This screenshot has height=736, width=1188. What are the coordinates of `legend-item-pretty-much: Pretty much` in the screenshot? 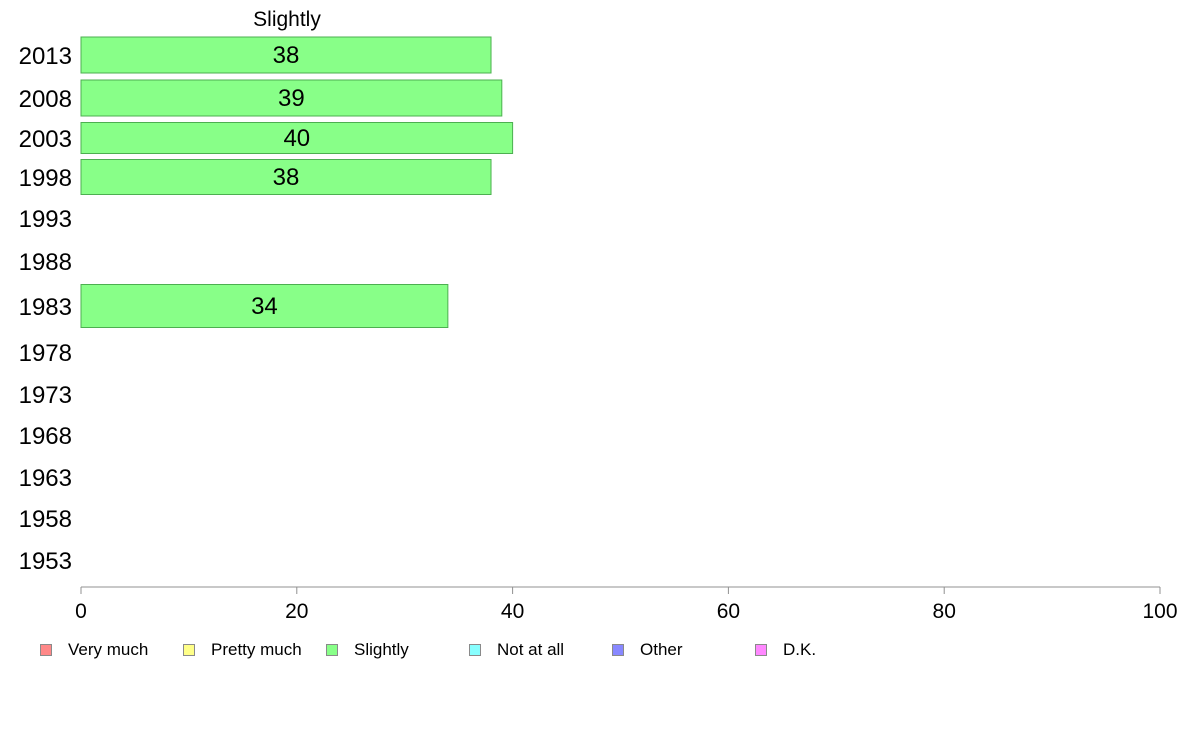 It's located at (242, 650).